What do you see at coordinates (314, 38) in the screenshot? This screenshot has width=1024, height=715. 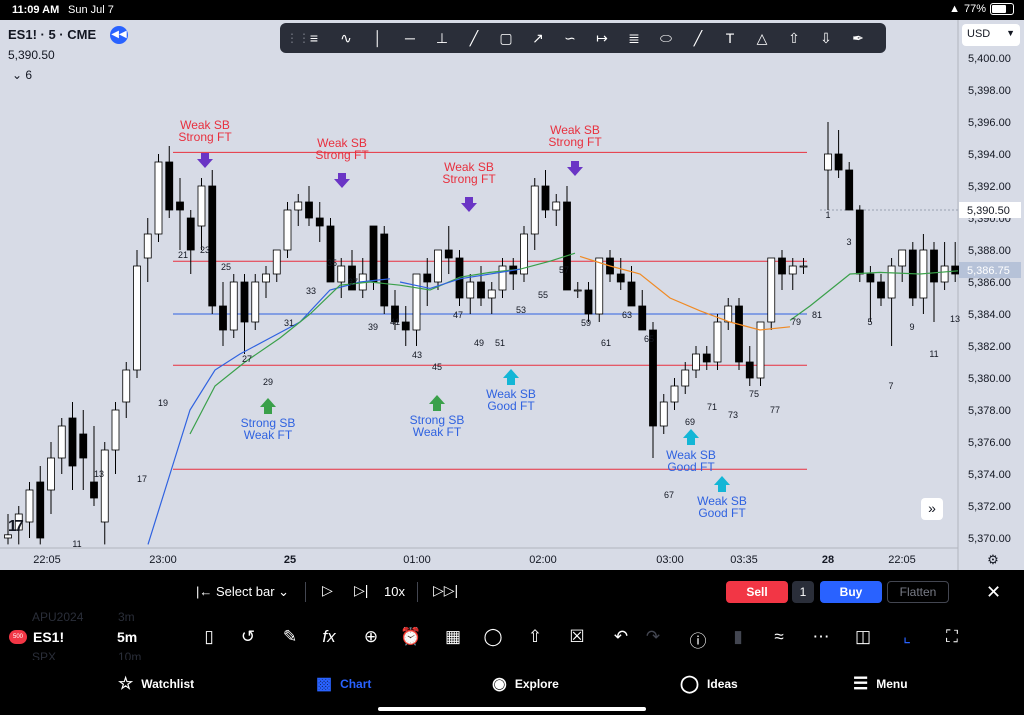 I see `trend-lines-icon: ≡` at bounding box center [314, 38].